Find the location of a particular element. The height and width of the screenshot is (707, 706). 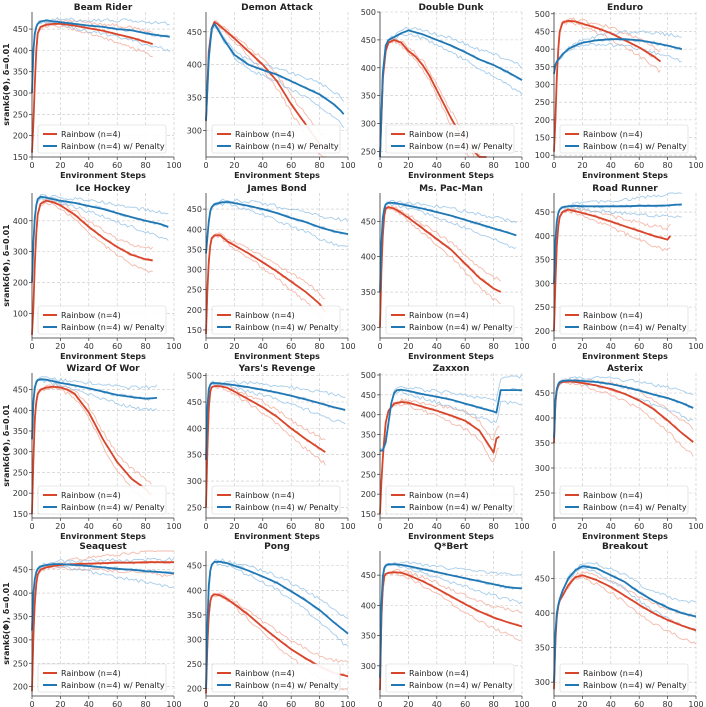

series-line-rainbow is located at coordinates (607, 85).